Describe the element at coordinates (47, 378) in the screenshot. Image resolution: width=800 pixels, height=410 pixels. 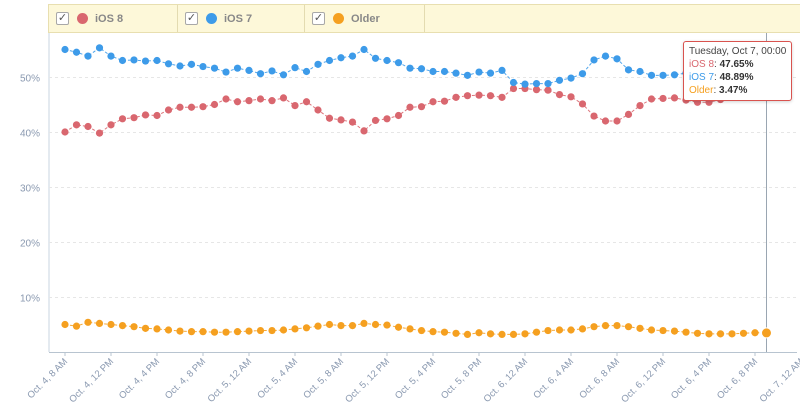
I see `x-tick-label: Oct. 4, 8 AM` at that location.